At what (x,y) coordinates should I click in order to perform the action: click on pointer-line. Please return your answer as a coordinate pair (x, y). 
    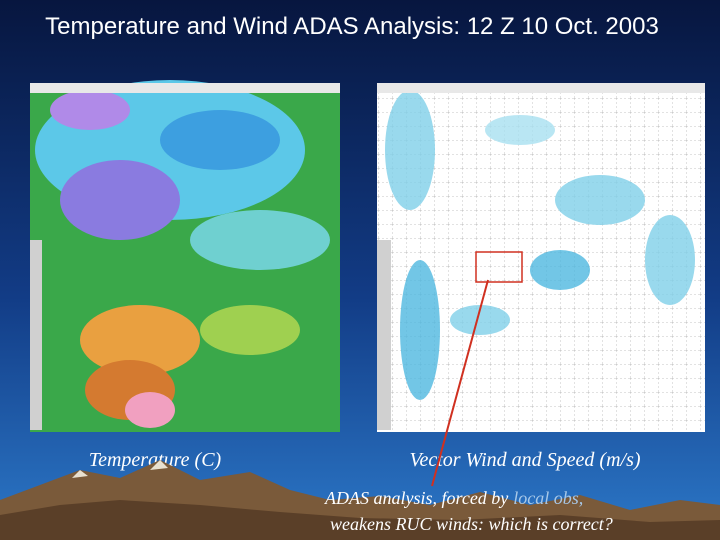
    Looking at the image, I should click on (460, 383).